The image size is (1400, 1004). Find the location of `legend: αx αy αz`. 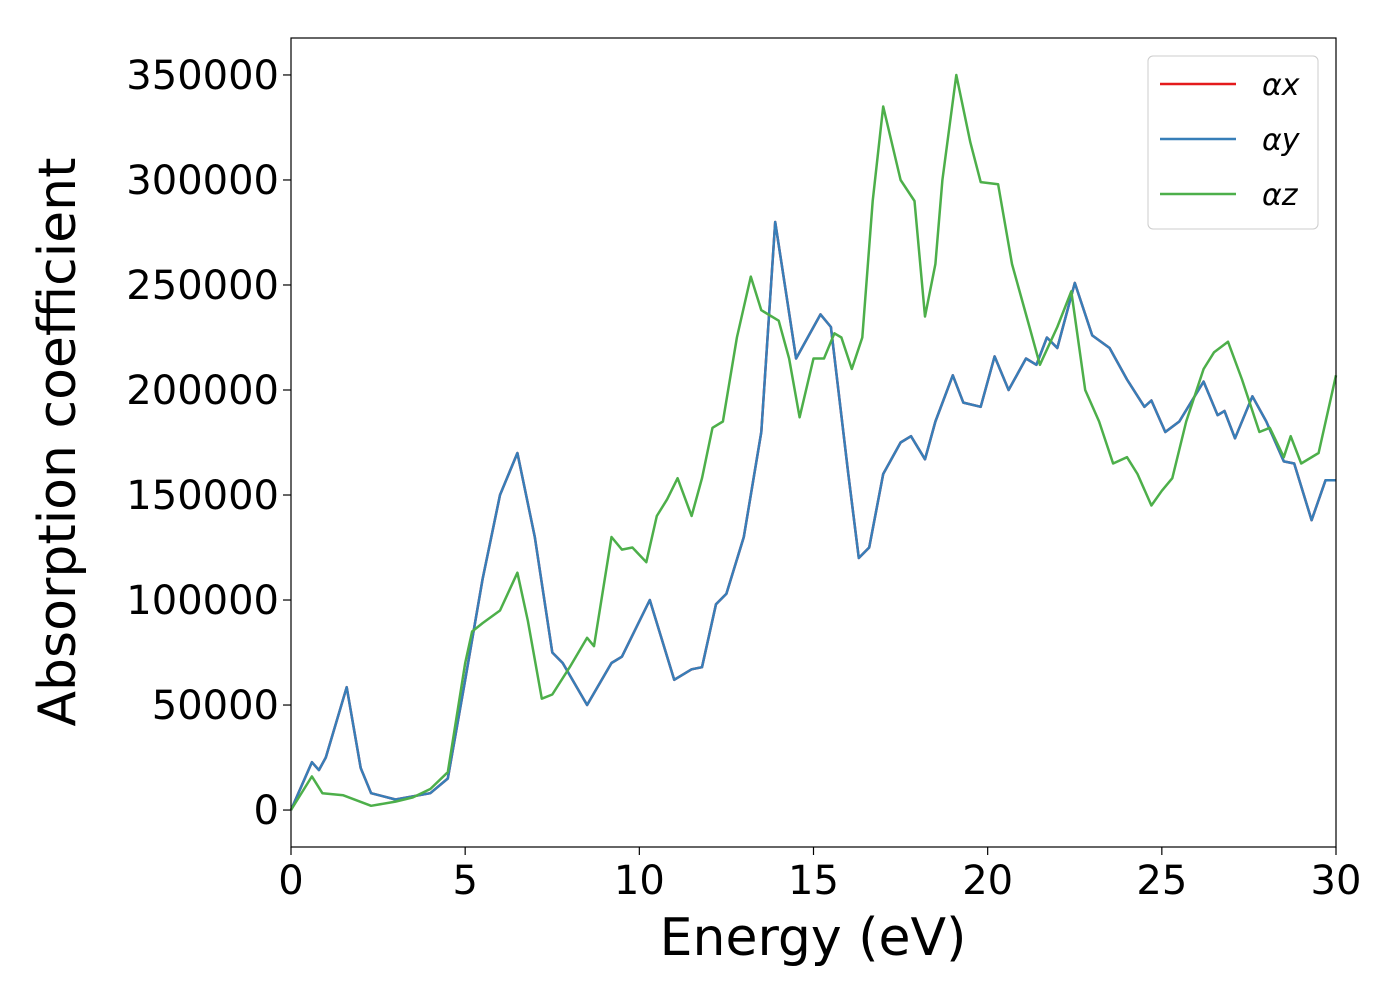

legend: αx αy αz is located at coordinates (1233, 142).